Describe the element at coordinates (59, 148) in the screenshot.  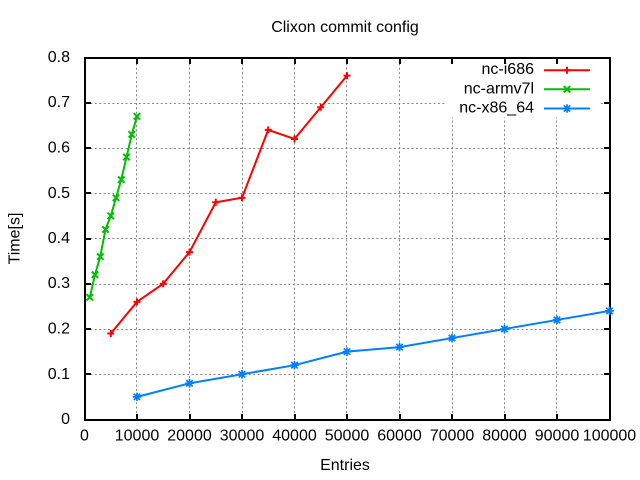
I see `svg-text: 0.6` at that location.